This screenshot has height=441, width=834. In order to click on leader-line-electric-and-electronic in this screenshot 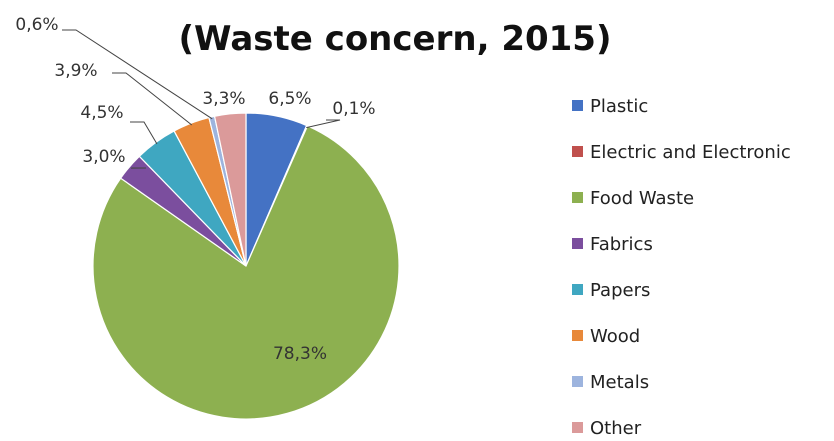, I will do `click(323, 124)`.